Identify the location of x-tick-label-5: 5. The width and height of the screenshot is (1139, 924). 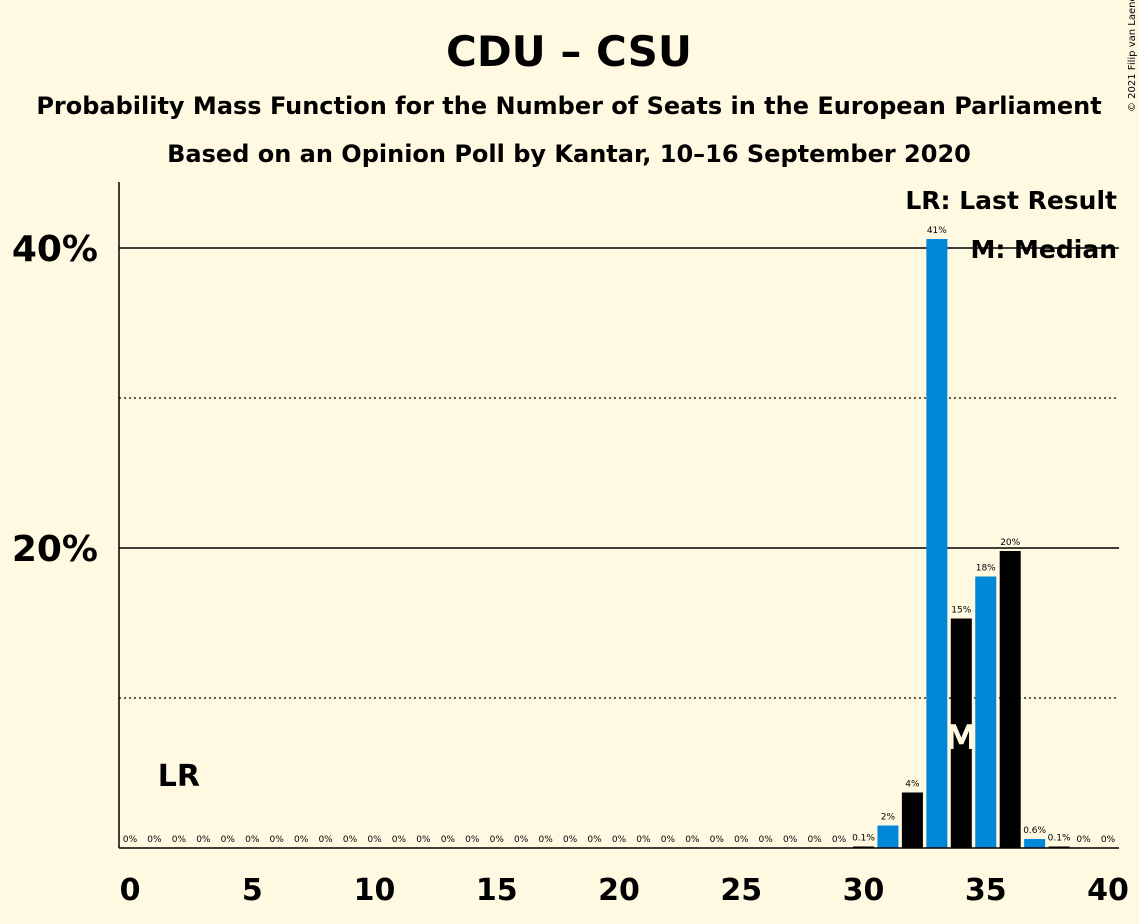
(252, 890).